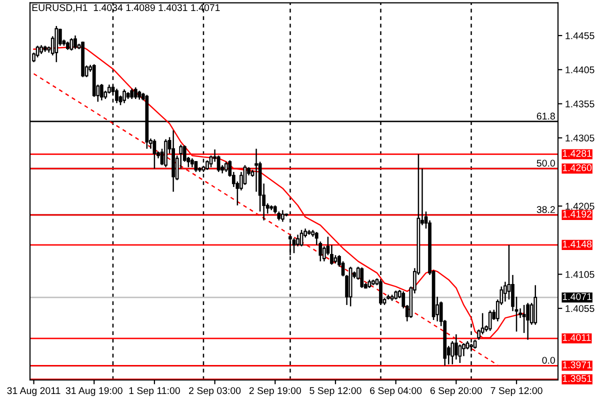 The height and width of the screenshot is (400, 600). What do you see at coordinates (275, 391) in the screenshot?
I see `x-tick-label: 2 Sep 19:00` at bounding box center [275, 391].